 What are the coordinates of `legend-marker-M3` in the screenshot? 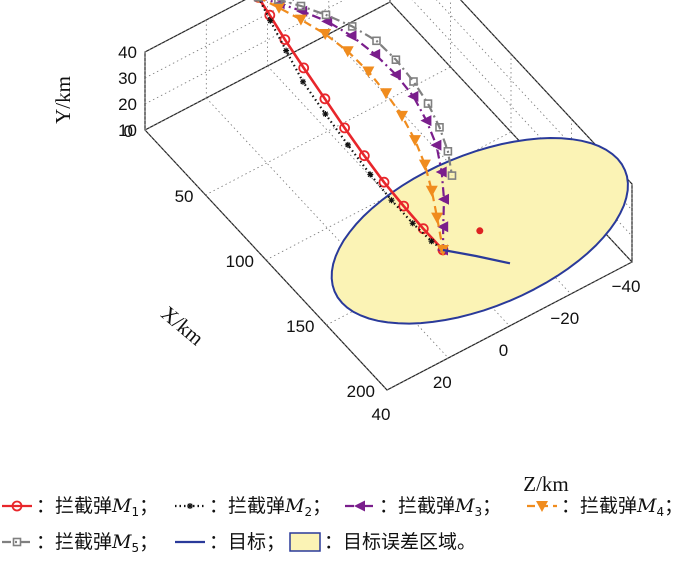 It's located at (359, 506).